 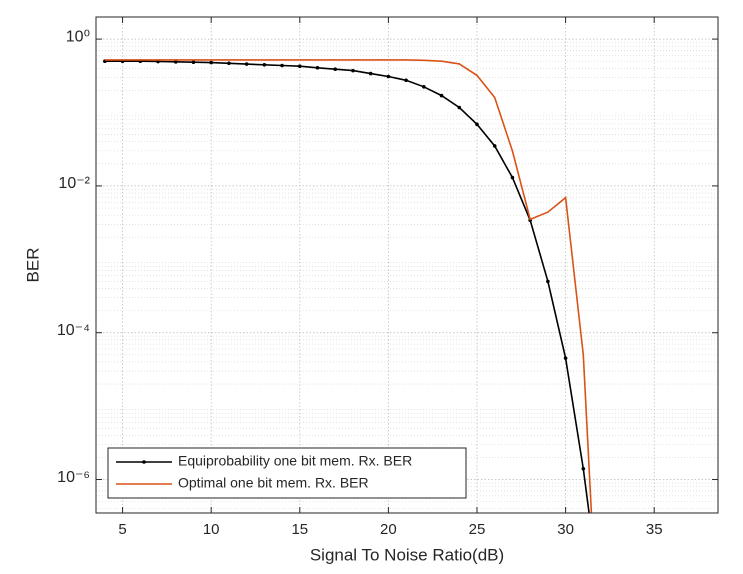 I want to click on x-tick-label: 25, so click(x=477, y=529).